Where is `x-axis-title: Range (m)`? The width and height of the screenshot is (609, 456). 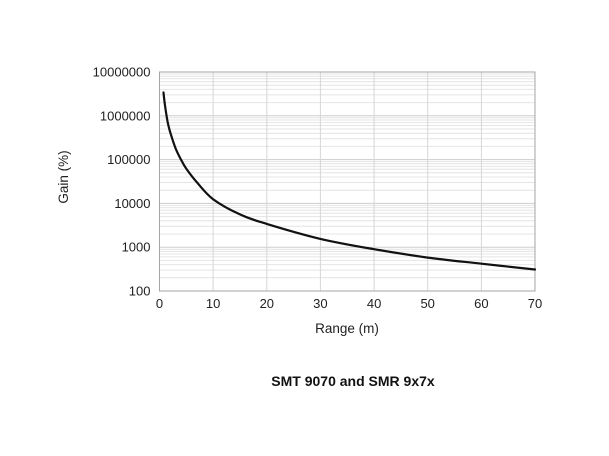
x-axis-title: Range (m) is located at coordinates (347, 328).